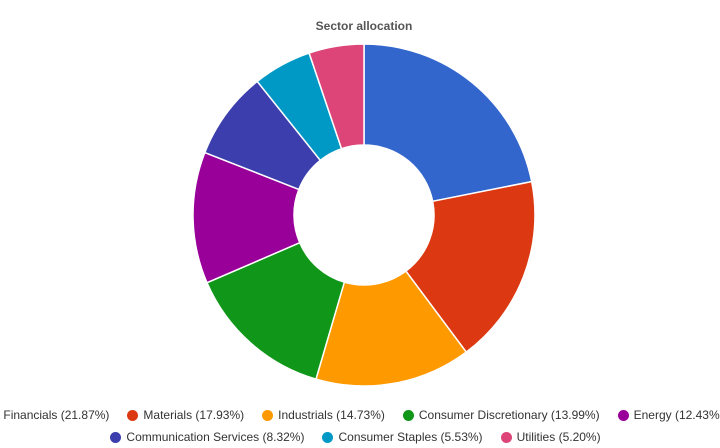  Describe the element at coordinates (558, 437) in the screenshot. I see `legend-label: Utilities (5.20%)` at that location.